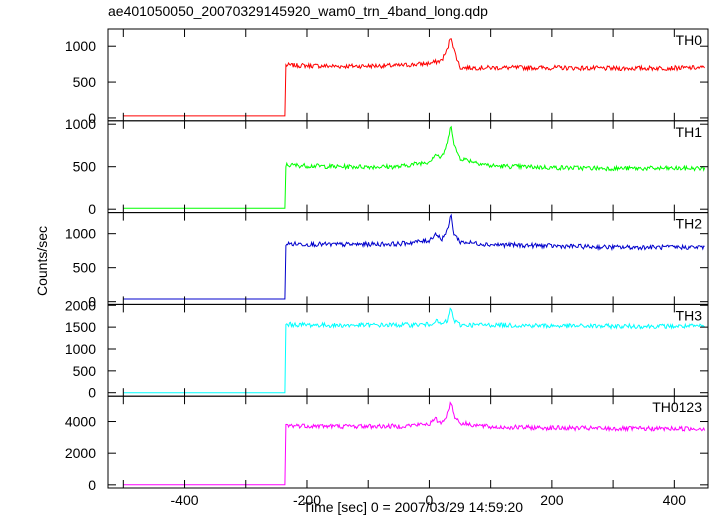 Image resolution: width=717 pixels, height=516 pixels. Describe the element at coordinates (689, 315) in the screenshot. I see `panel-label-th3: TH3` at that location.